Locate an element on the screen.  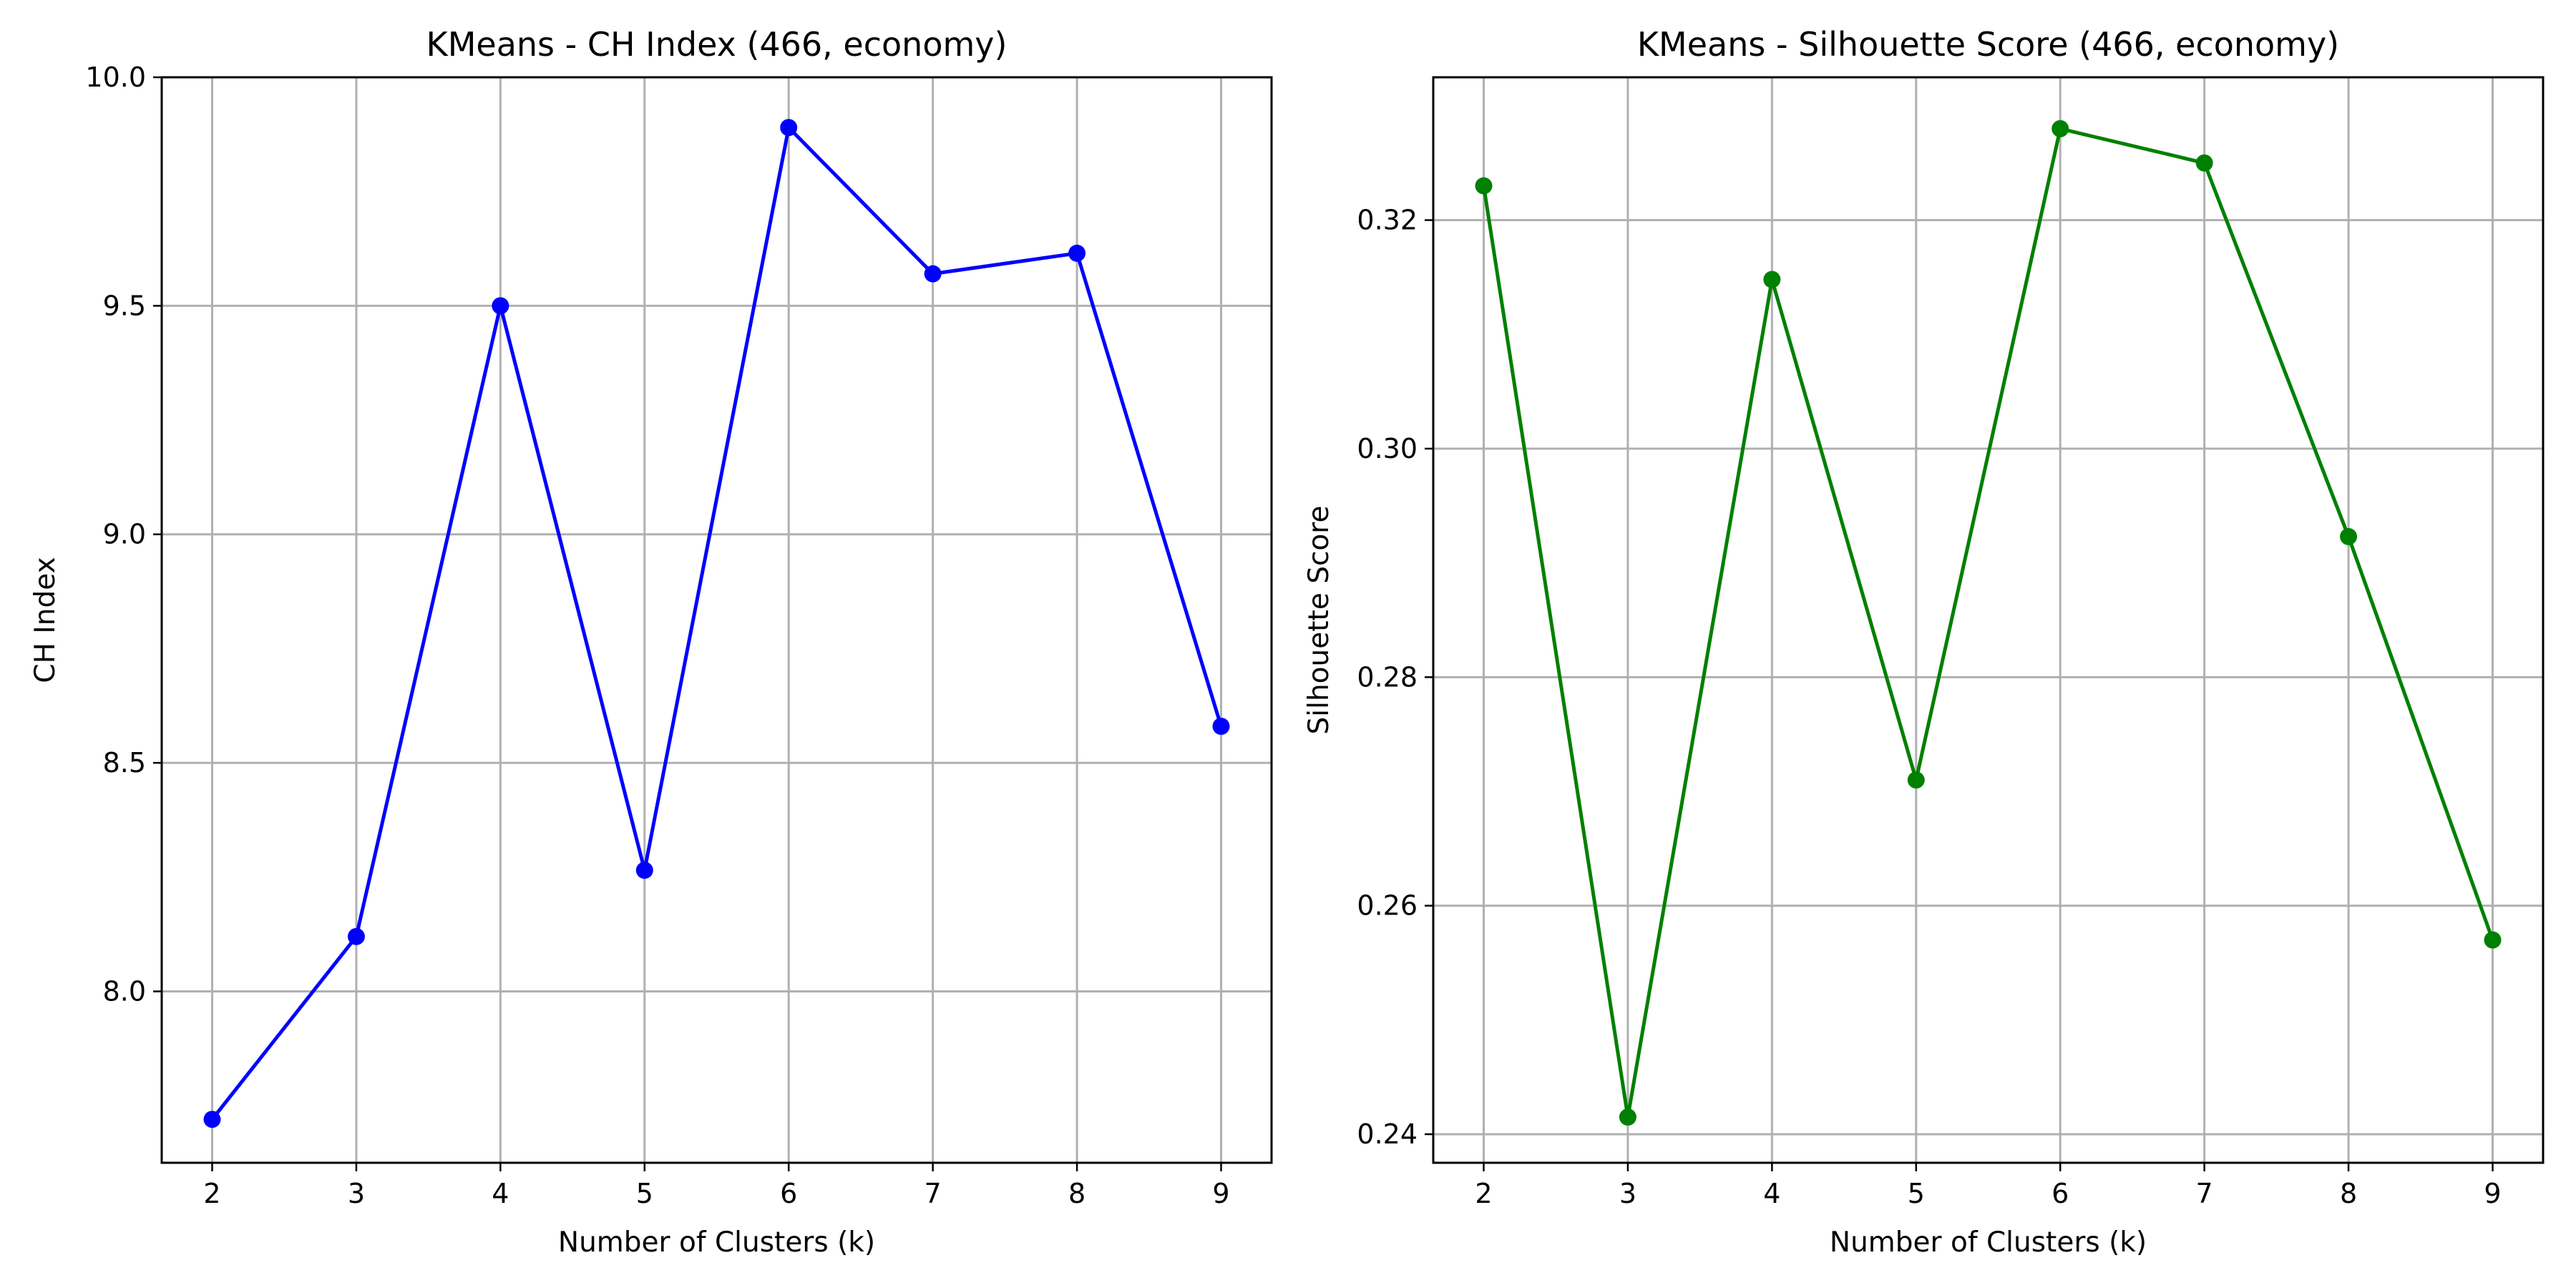
chart-1-x-tick-label: 6 is located at coordinates (788, 1193).